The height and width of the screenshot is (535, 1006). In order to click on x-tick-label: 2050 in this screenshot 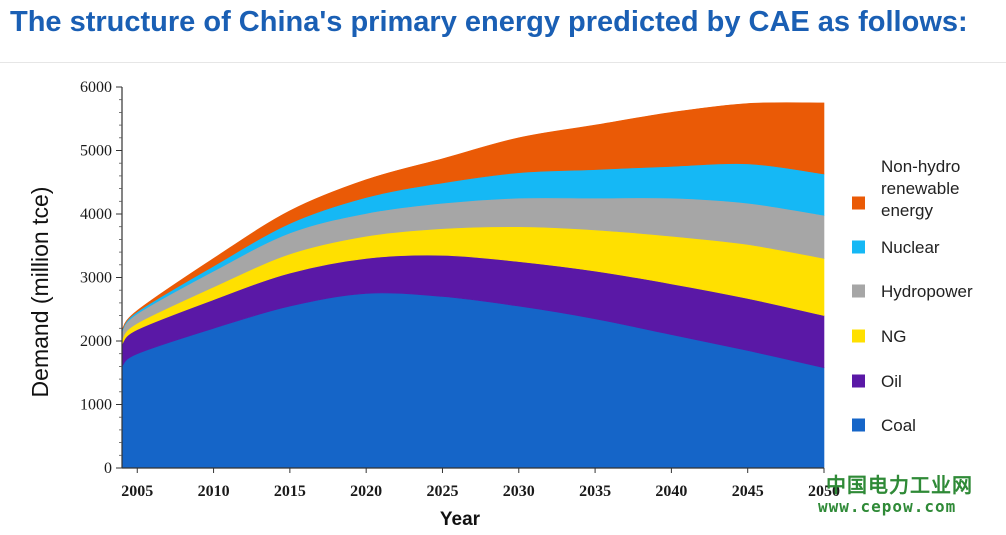, I will do `click(824, 491)`.